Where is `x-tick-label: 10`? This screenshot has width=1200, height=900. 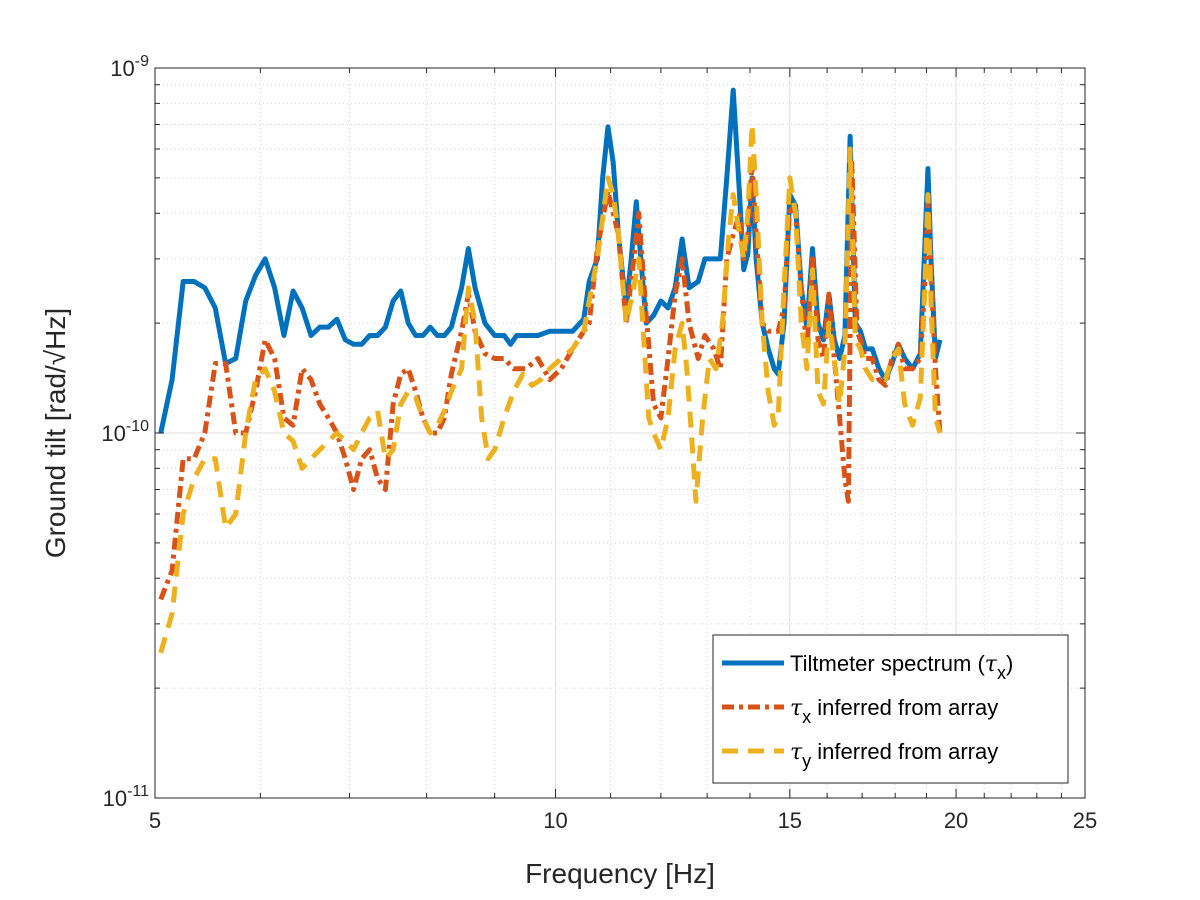 x-tick-label: 10 is located at coordinates (555, 820).